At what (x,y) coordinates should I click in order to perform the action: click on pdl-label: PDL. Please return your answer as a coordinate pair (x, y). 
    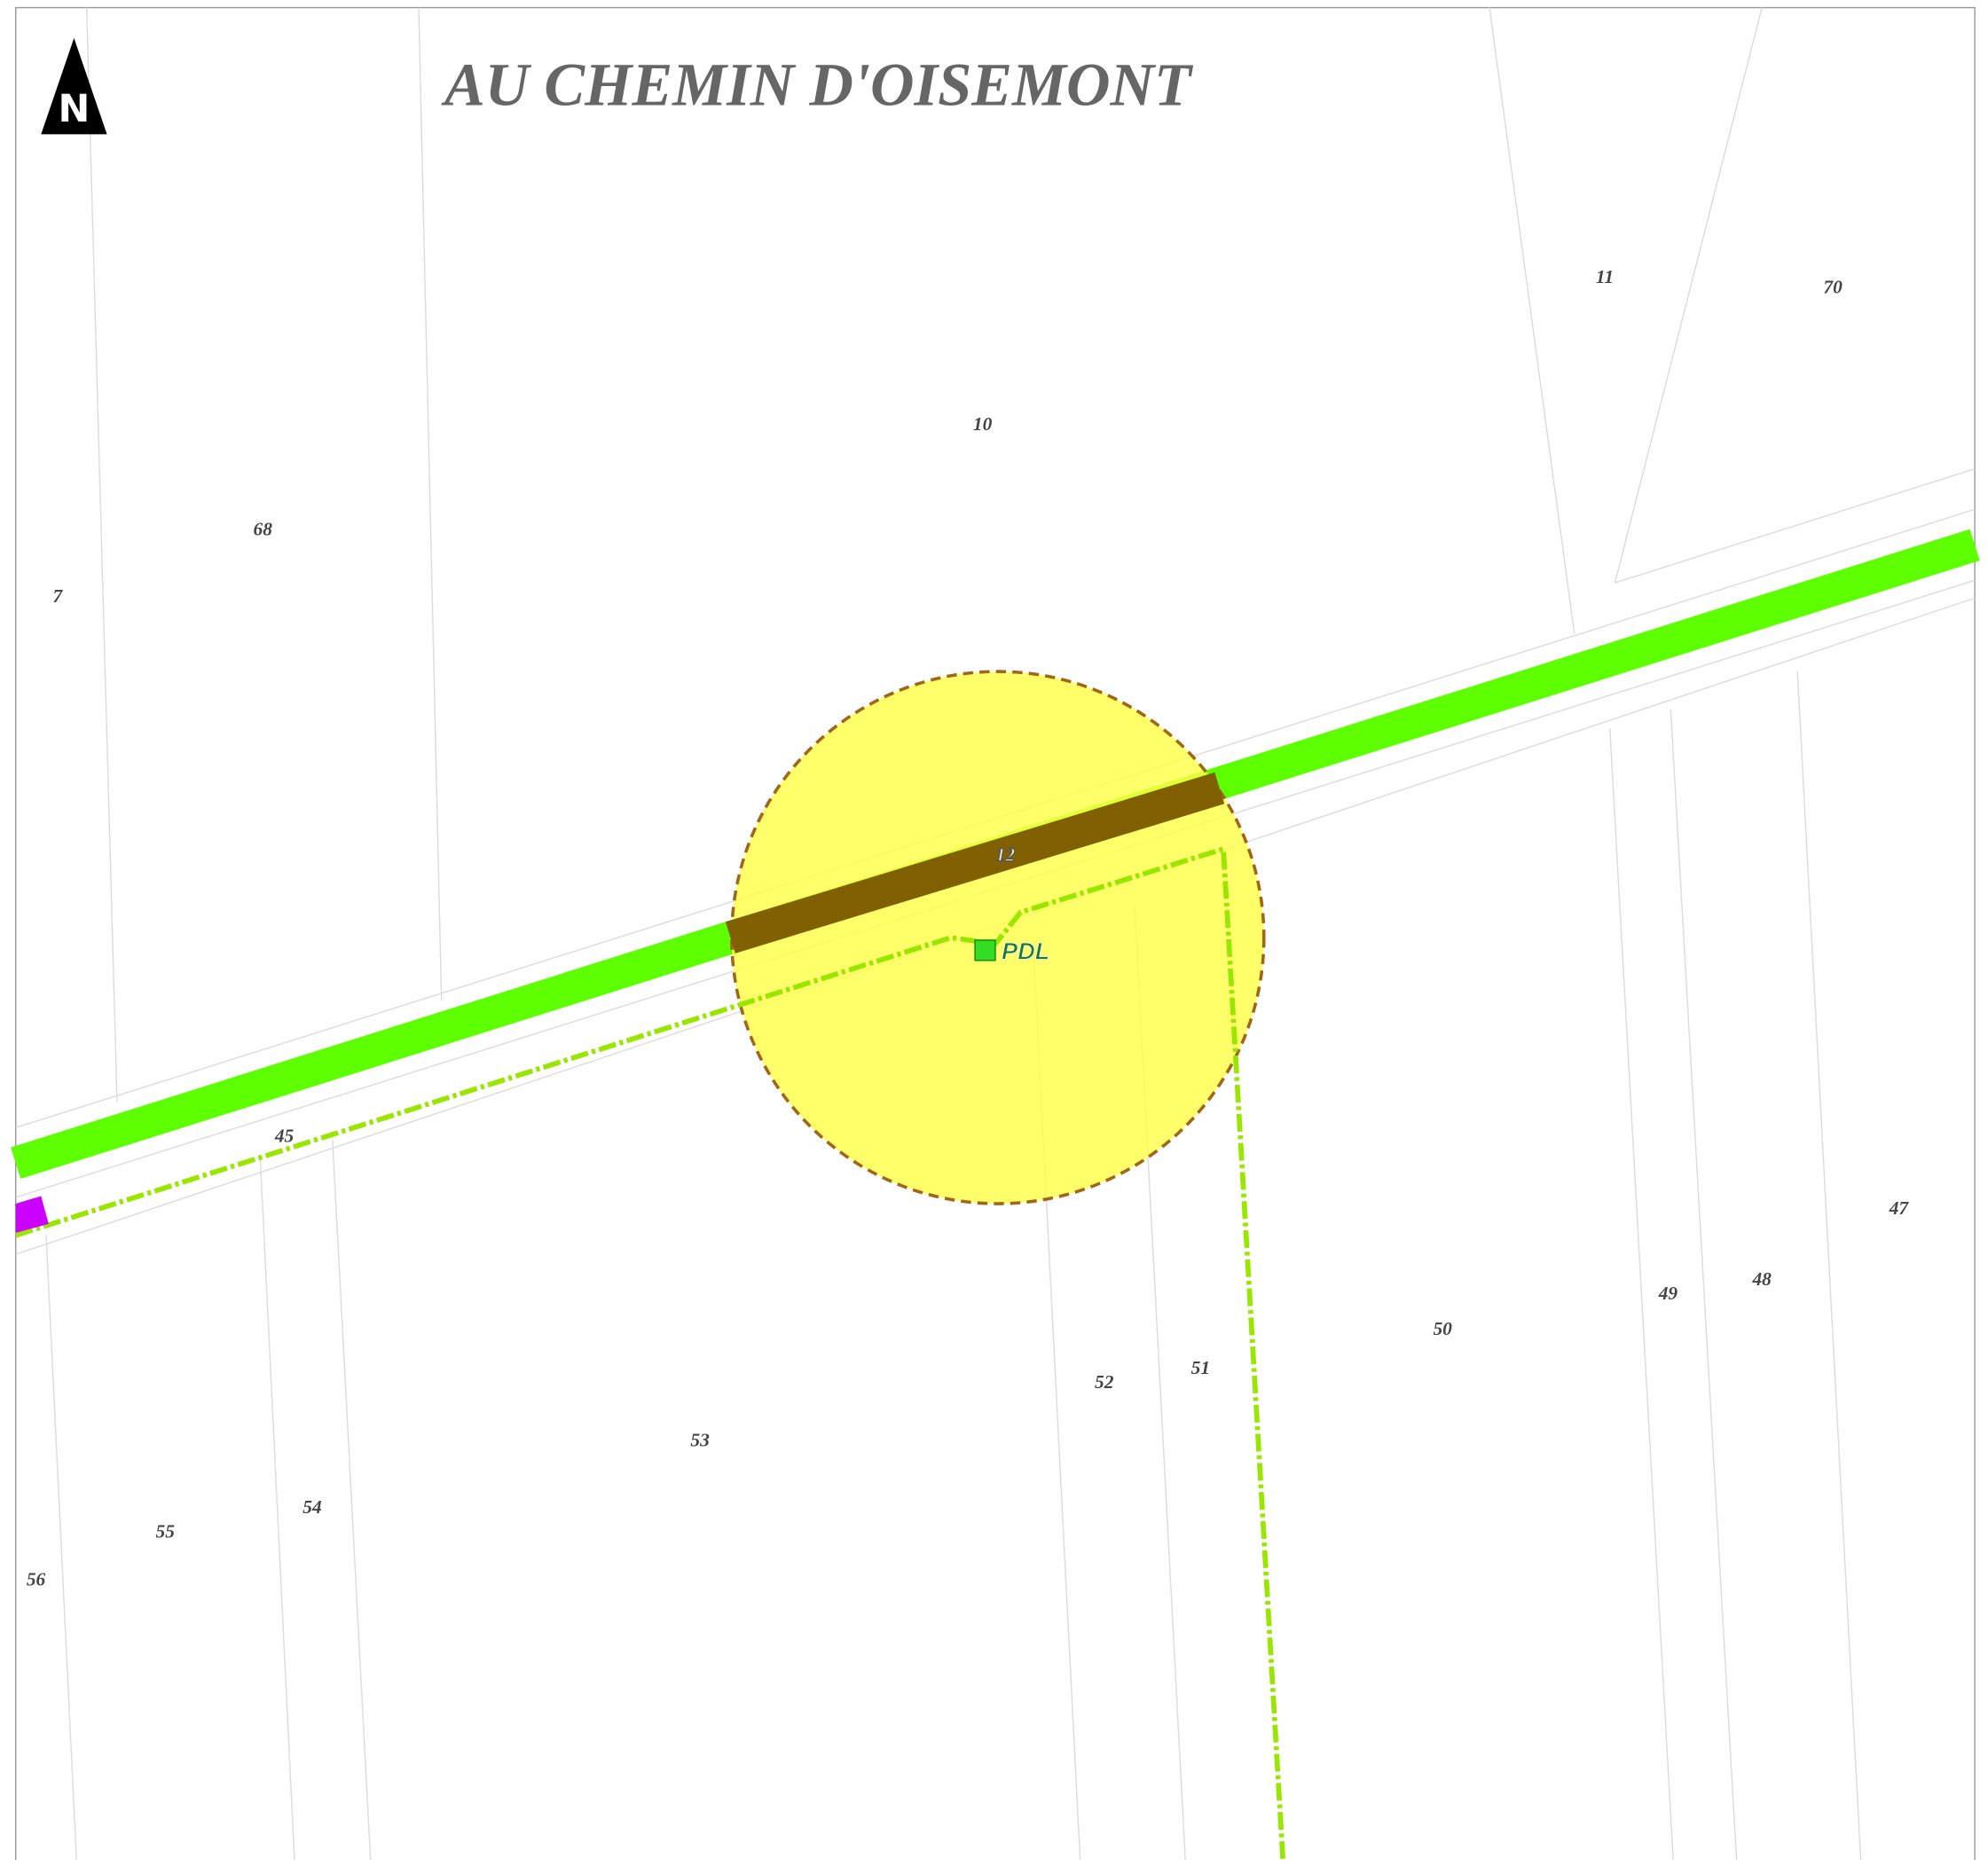
    Looking at the image, I should click on (1025, 950).